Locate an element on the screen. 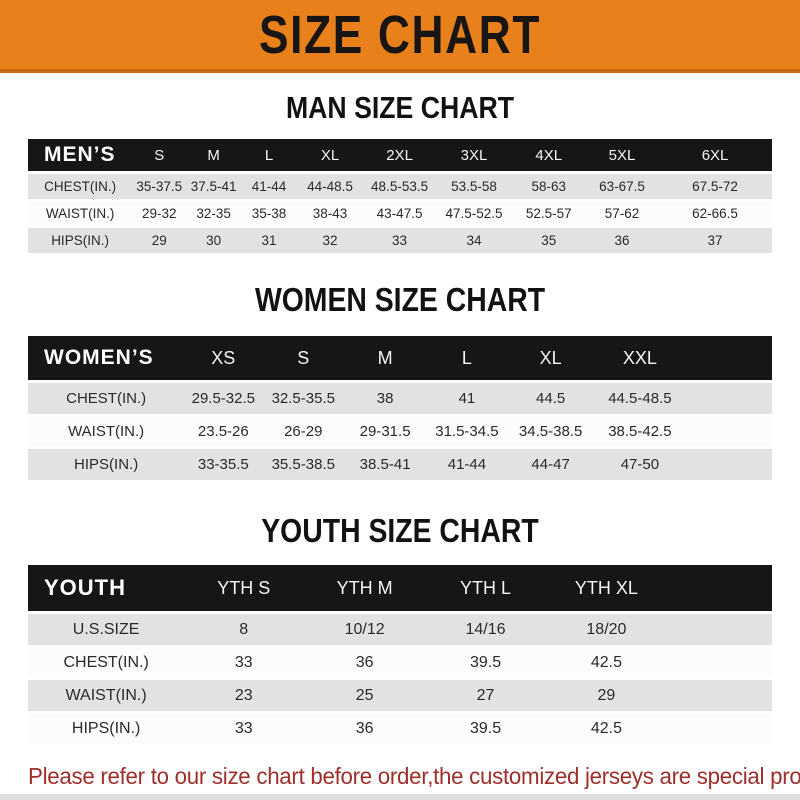  table-row: HIPS(IN.) 29 30 31 32 33 34 35 36 37 is located at coordinates (400, 241).